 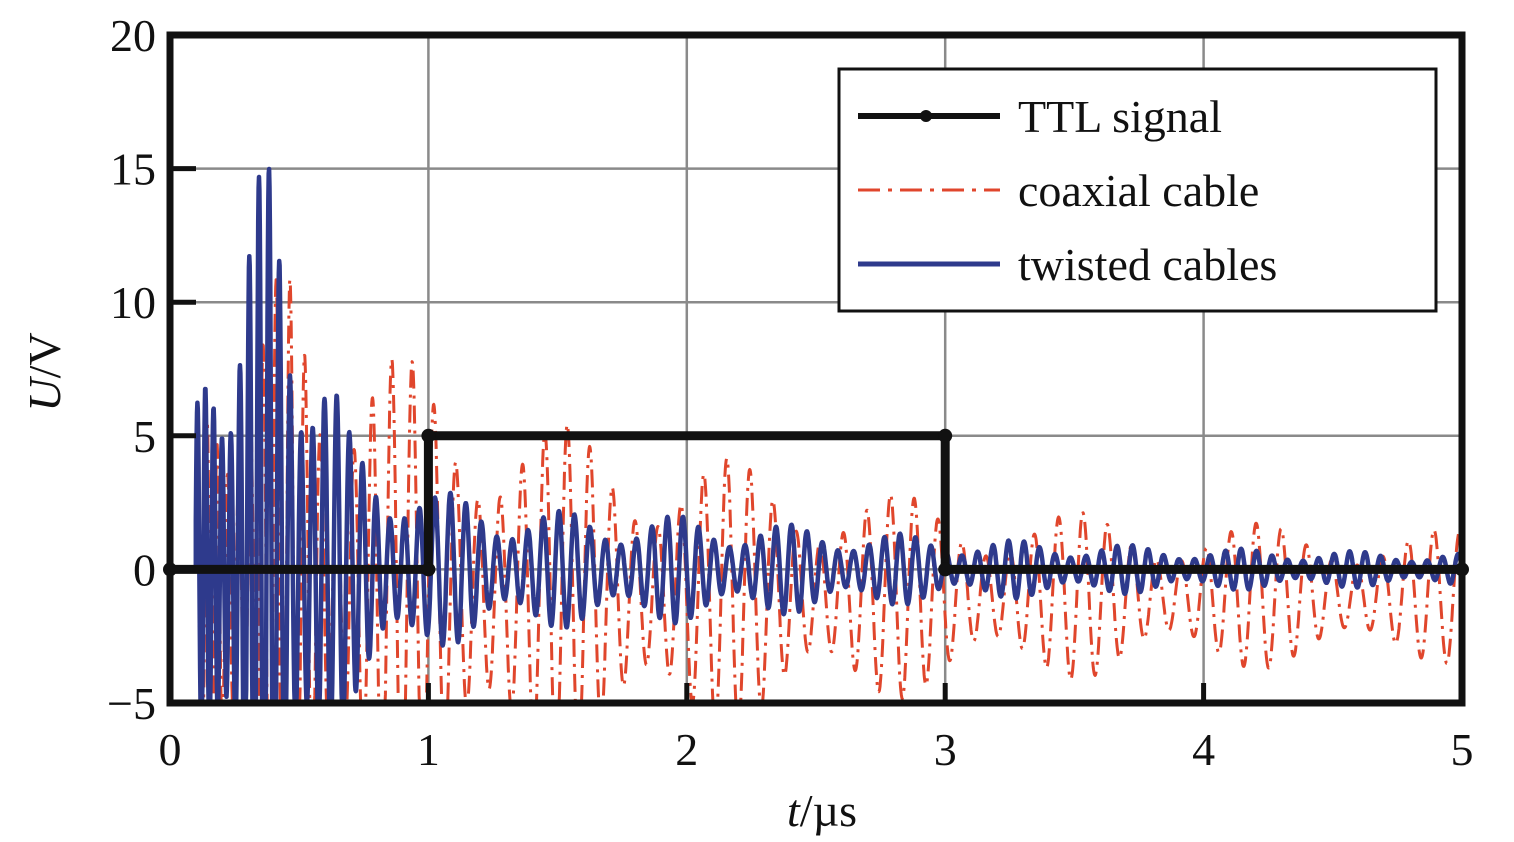 What do you see at coordinates (1203, 749) in the screenshot?
I see `x-tick-label: 4` at bounding box center [1203, 749].